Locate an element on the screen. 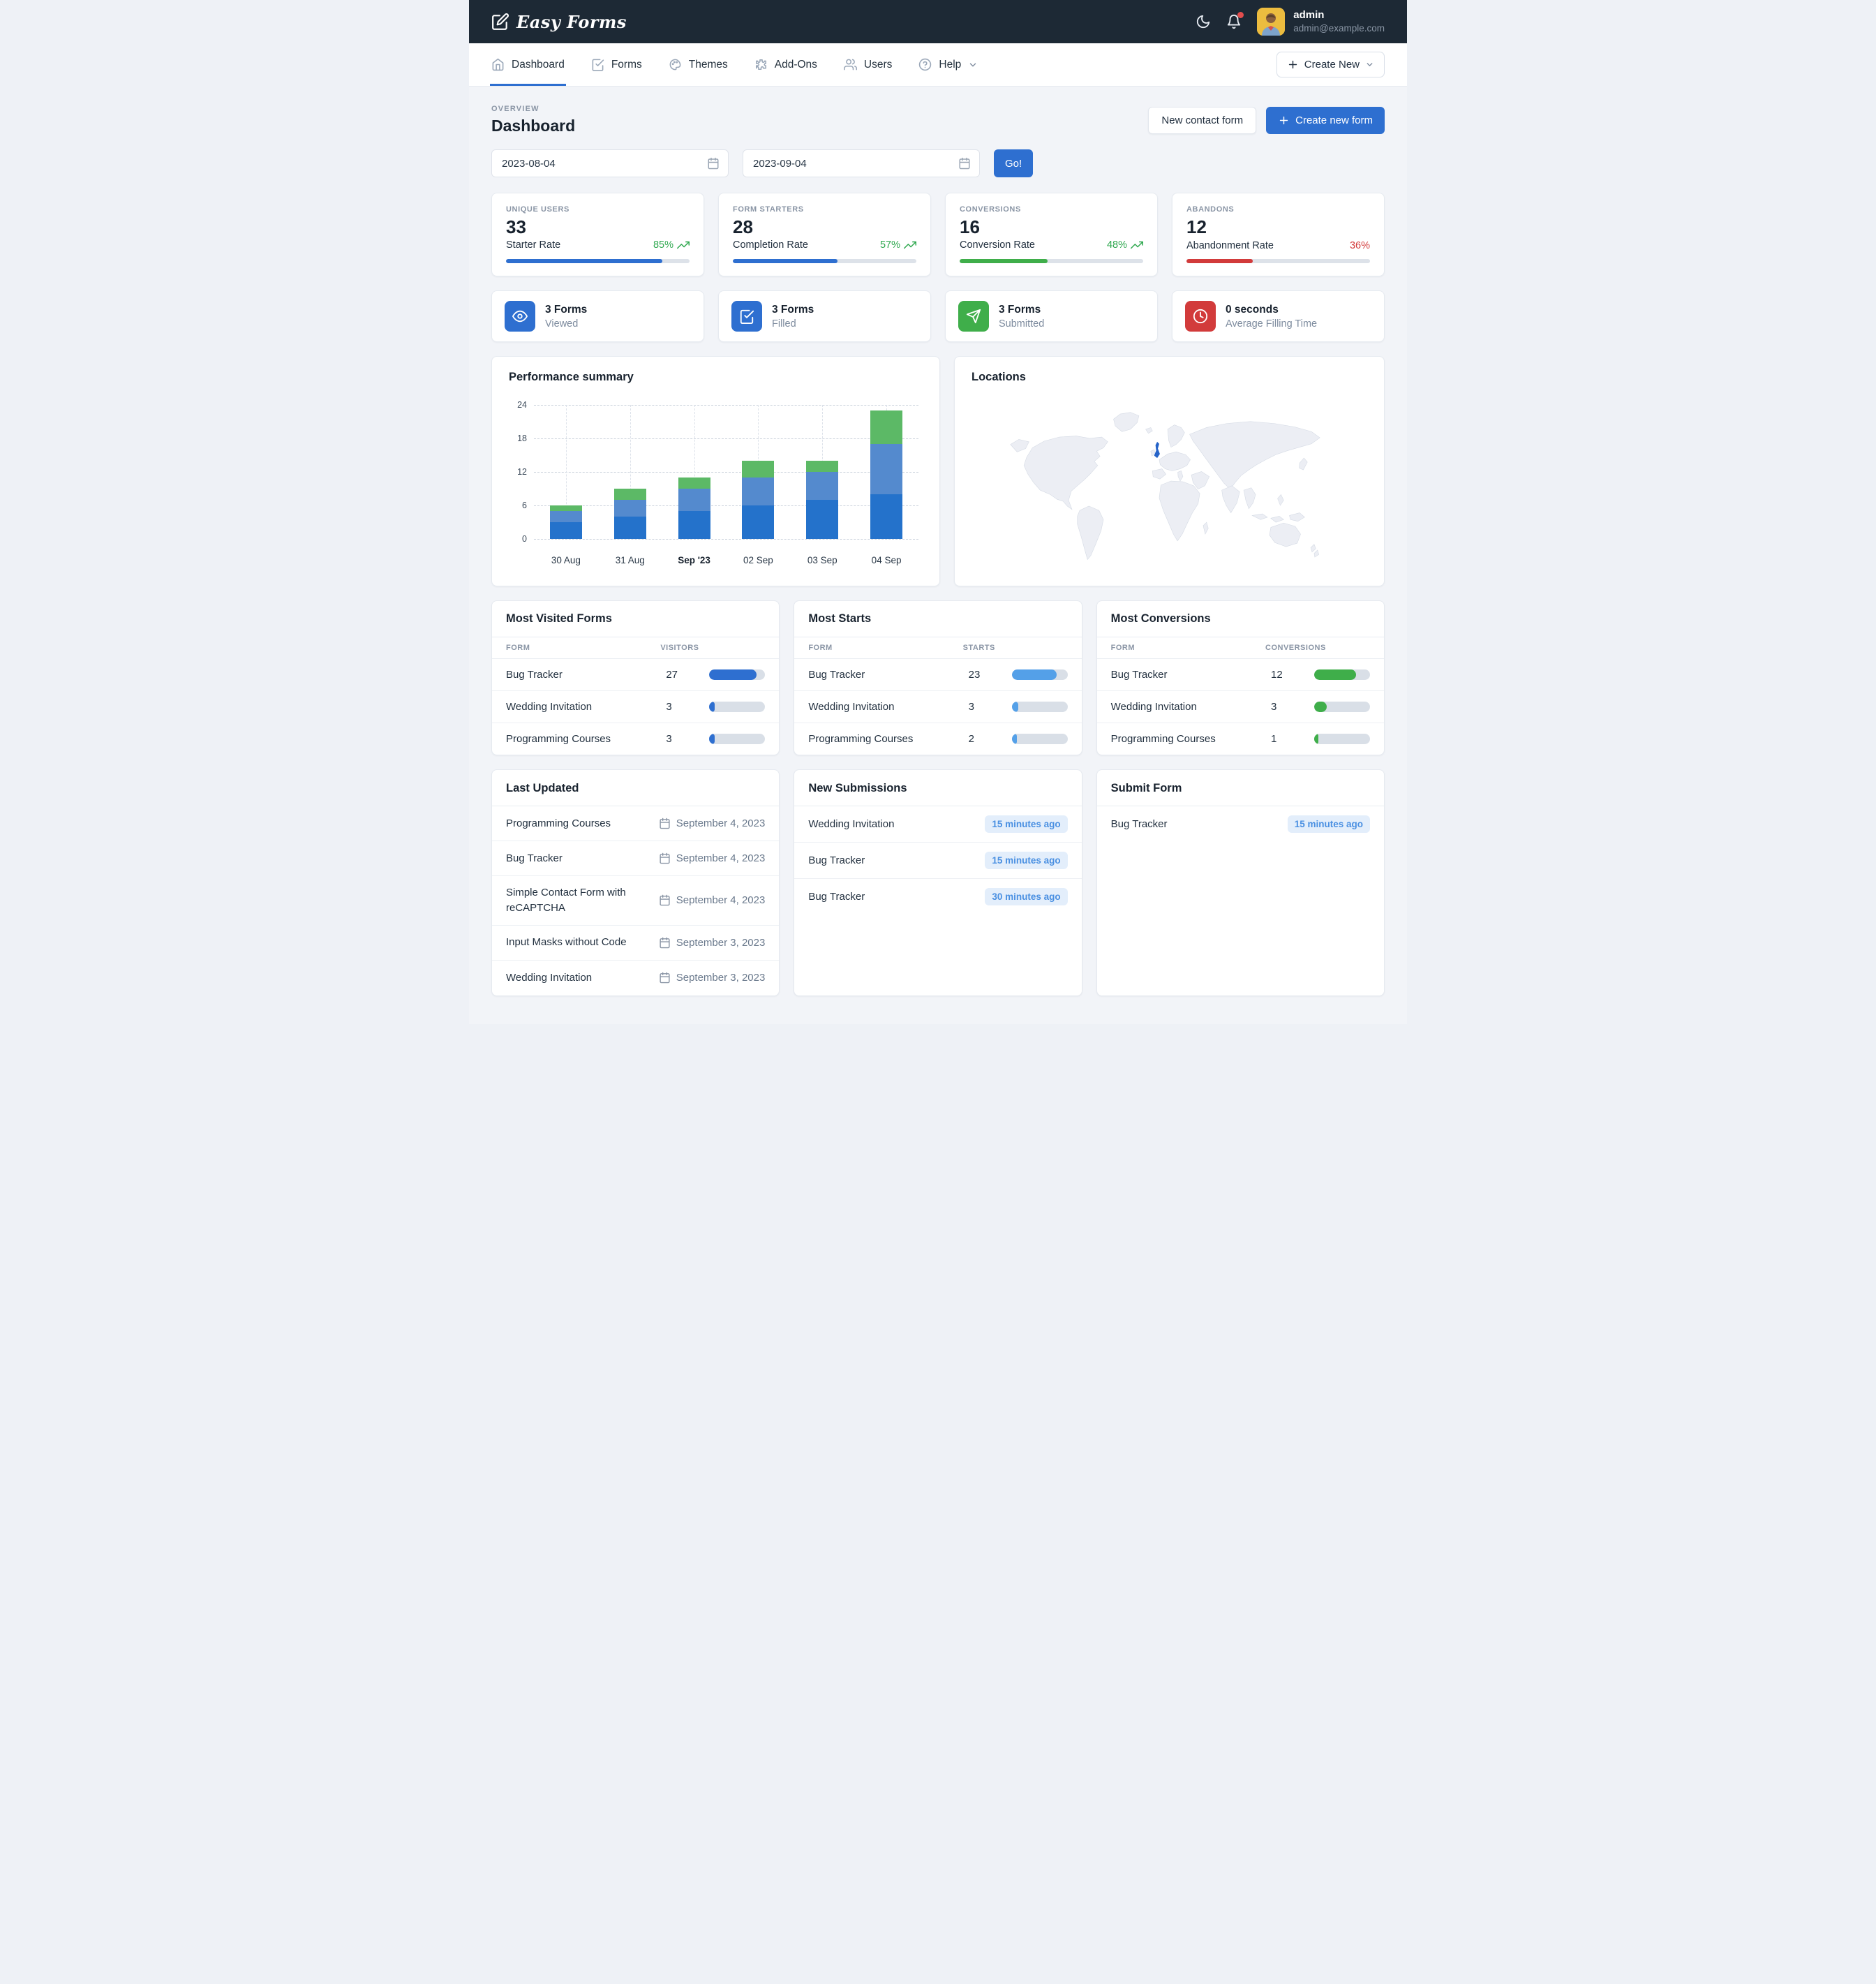 The width and height of the screenshot is (1876, 1984). create-new-form-button: Create new form is located at coordinates (1325, 120).